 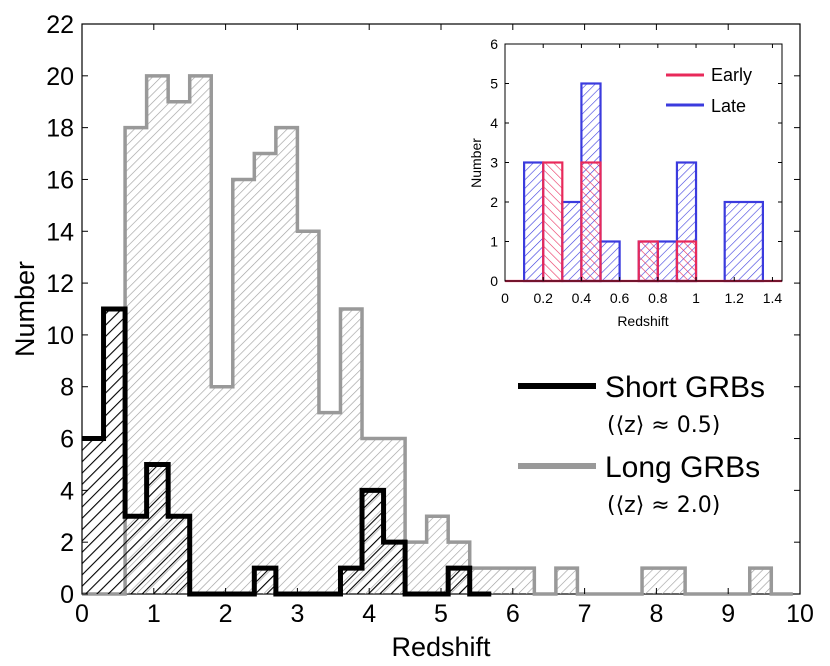 What do you see at coordinates (642, 321) in the screenshot?
I see `inset-x-axis-title: Redshift` at bounding box center [642, 321].